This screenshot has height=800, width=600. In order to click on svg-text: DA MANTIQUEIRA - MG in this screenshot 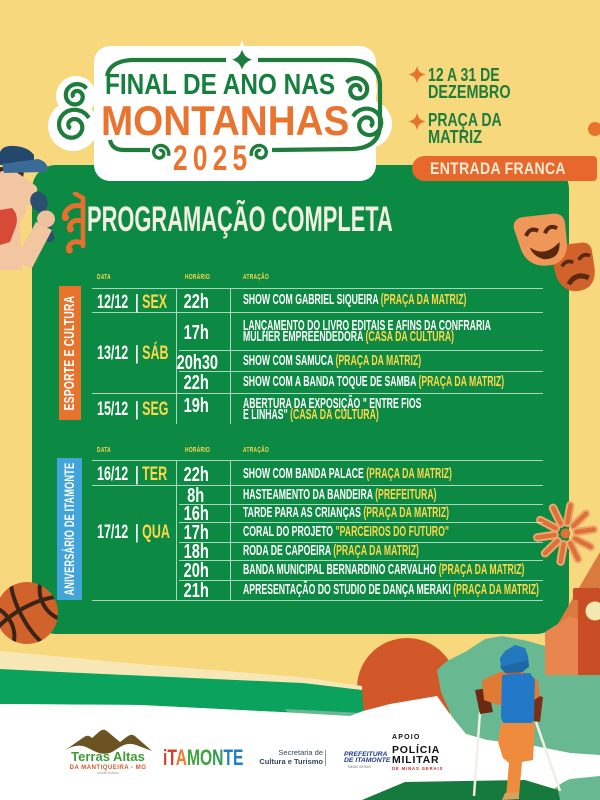, I will do `click(108, 768)`.